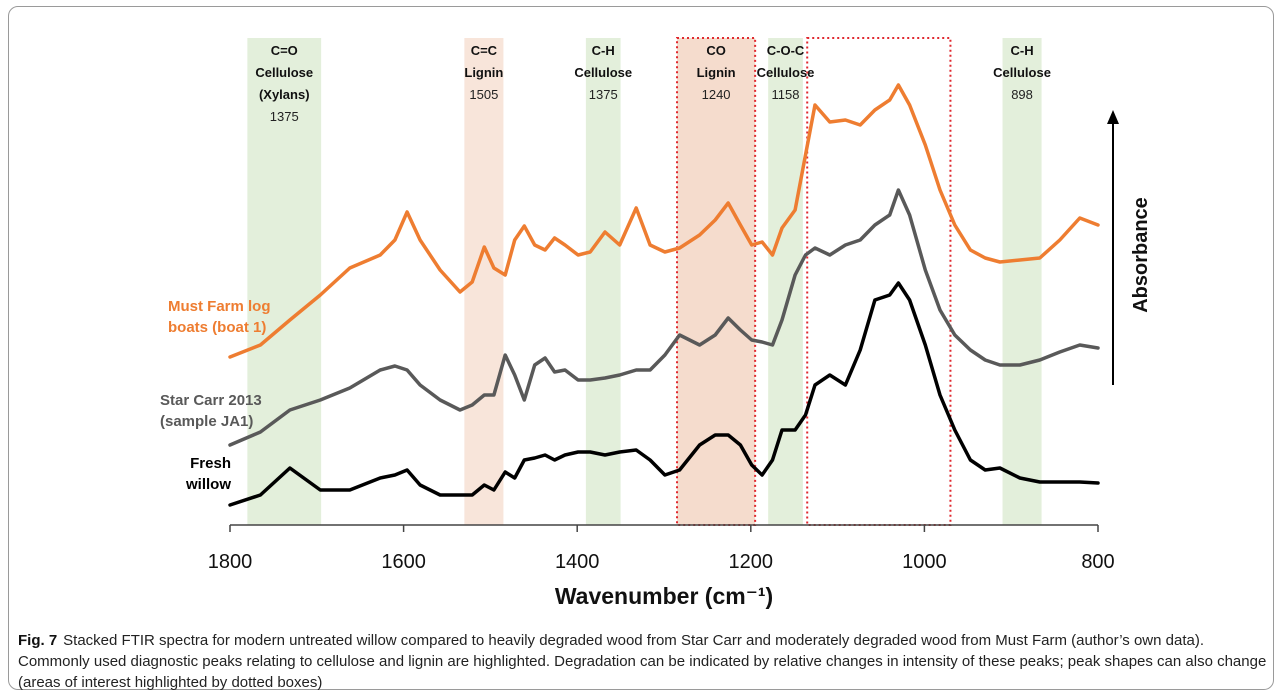  What do you see at coordinates (751, 562) in the screenshot?
I see `x-tick-label: 1200` at bounding box center [751, 562].